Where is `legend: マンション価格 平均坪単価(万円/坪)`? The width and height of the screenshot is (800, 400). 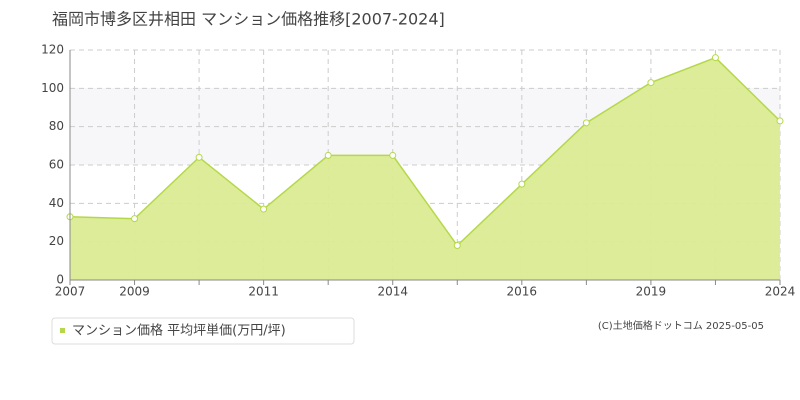 legend: マンション価格 平均坪単価(万円/坪) is located at coordinates (203, 331).